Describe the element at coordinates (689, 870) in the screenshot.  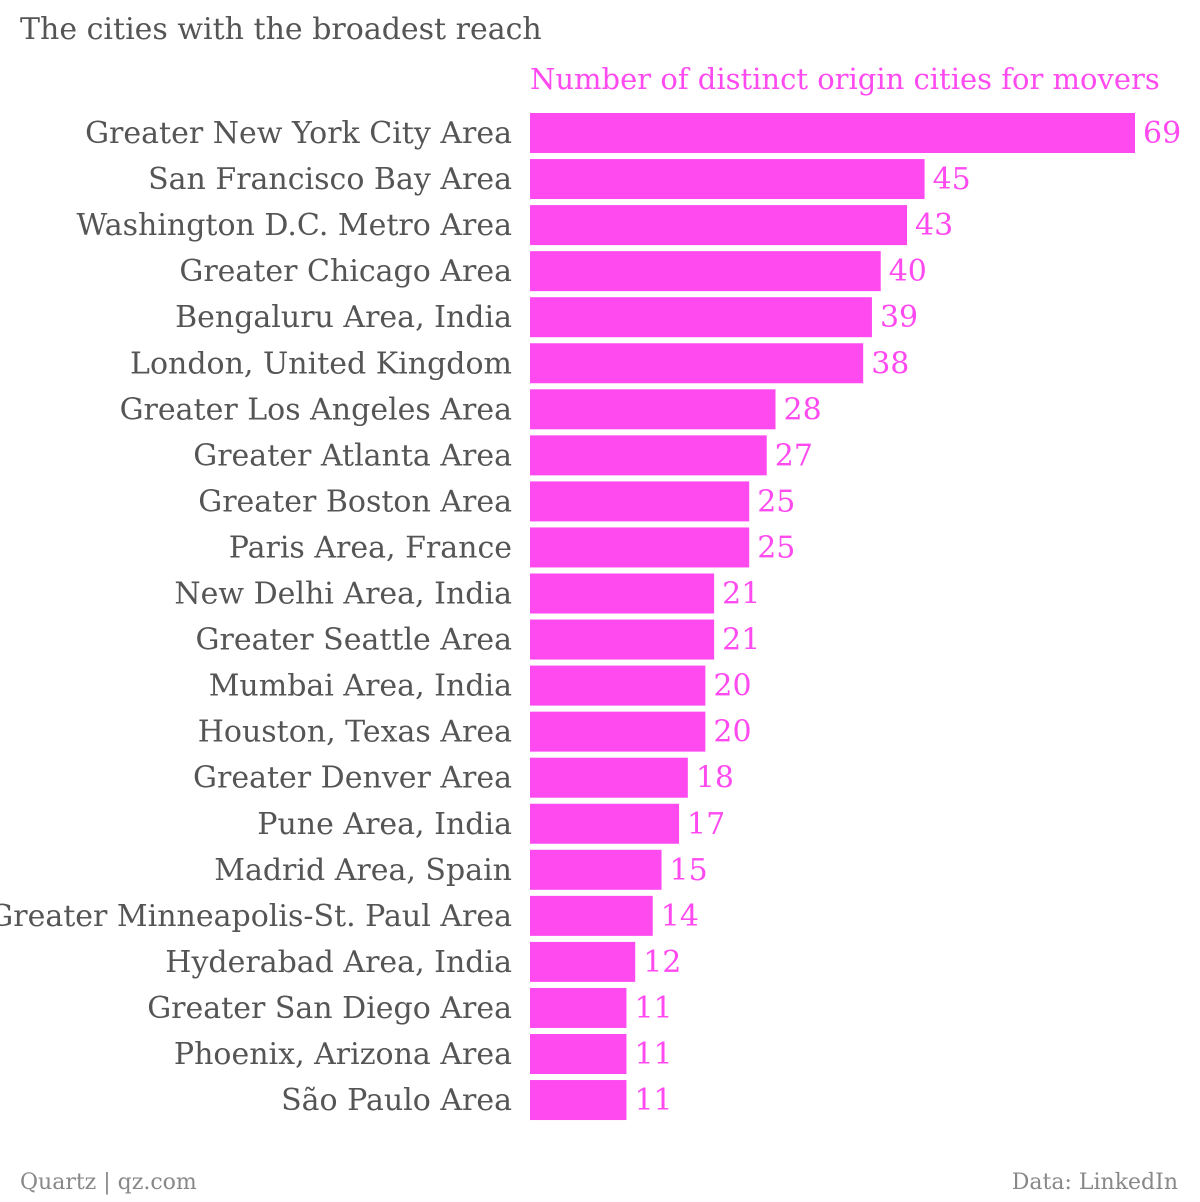
I see `data-label: 15` at that location.